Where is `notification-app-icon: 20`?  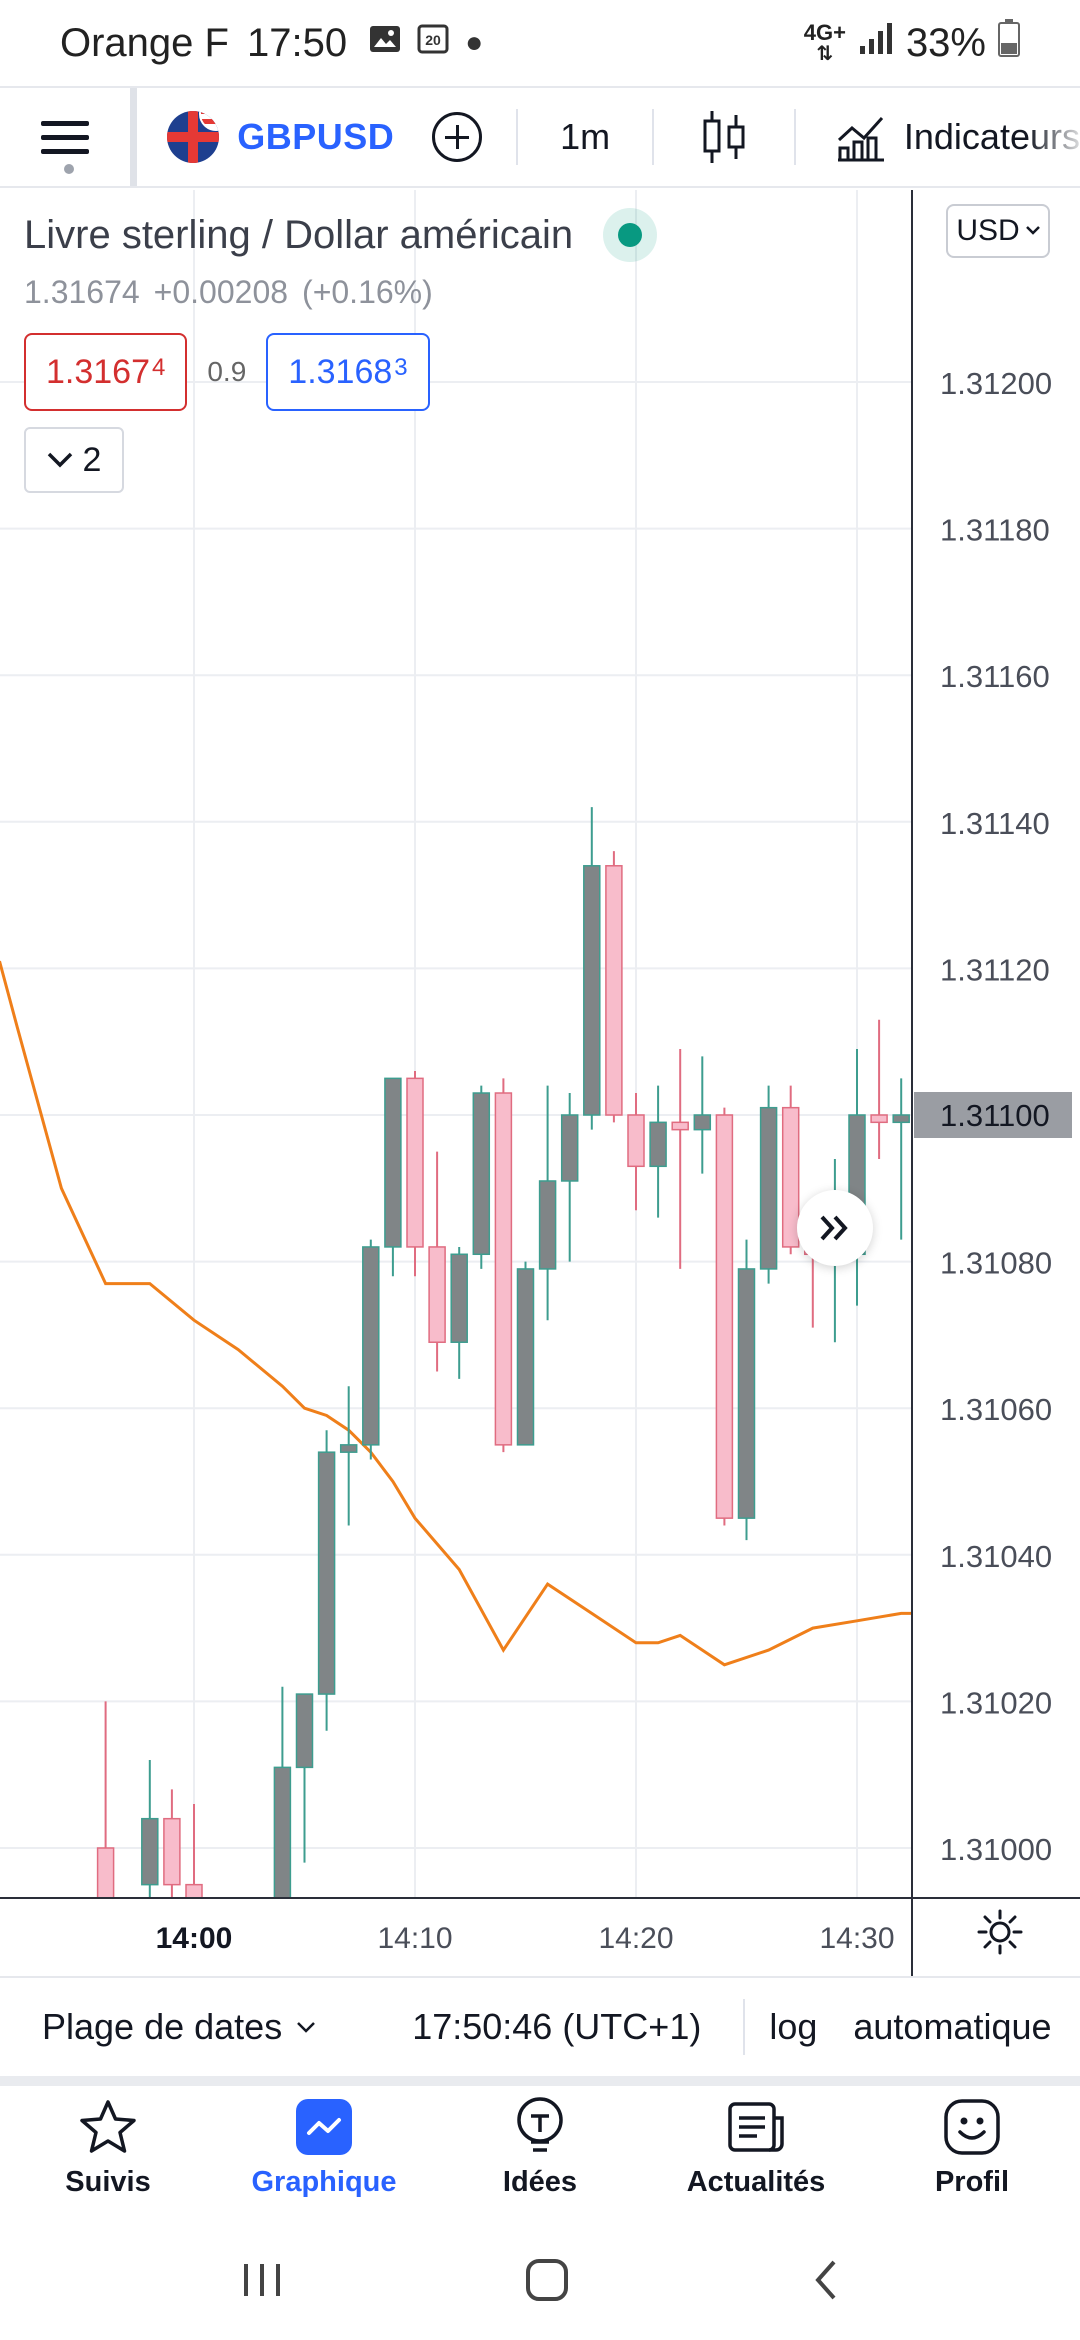 notification-app-icon: 20 is located at coordinates (433, 43).